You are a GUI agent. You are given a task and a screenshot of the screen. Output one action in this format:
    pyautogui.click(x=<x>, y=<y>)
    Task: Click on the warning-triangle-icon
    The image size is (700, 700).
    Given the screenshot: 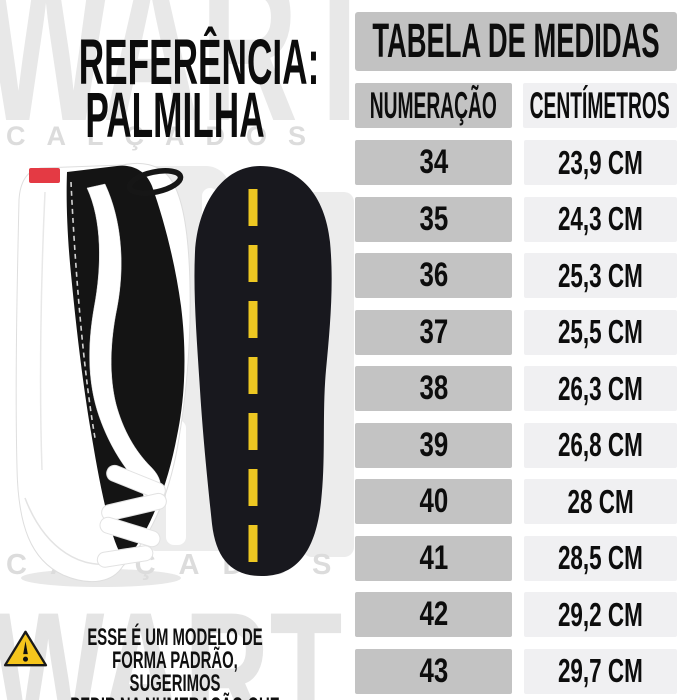 What is the action you would take?
    pyautogui.click(x=25, y=648)
    